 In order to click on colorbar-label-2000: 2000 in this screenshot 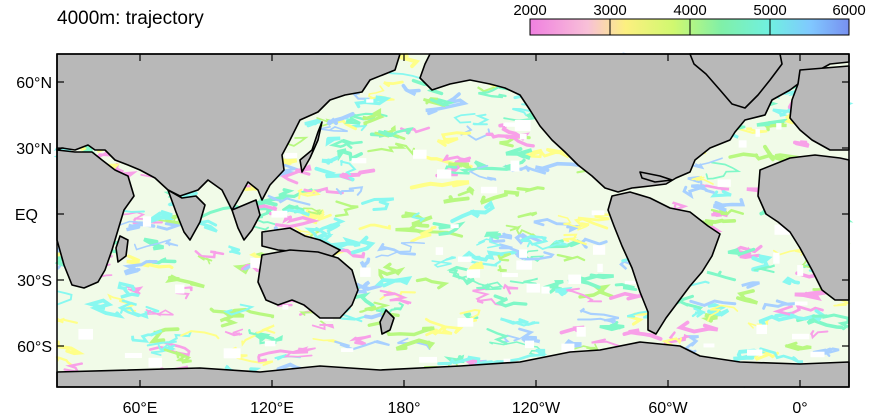, I will do `click(529, 10)`.